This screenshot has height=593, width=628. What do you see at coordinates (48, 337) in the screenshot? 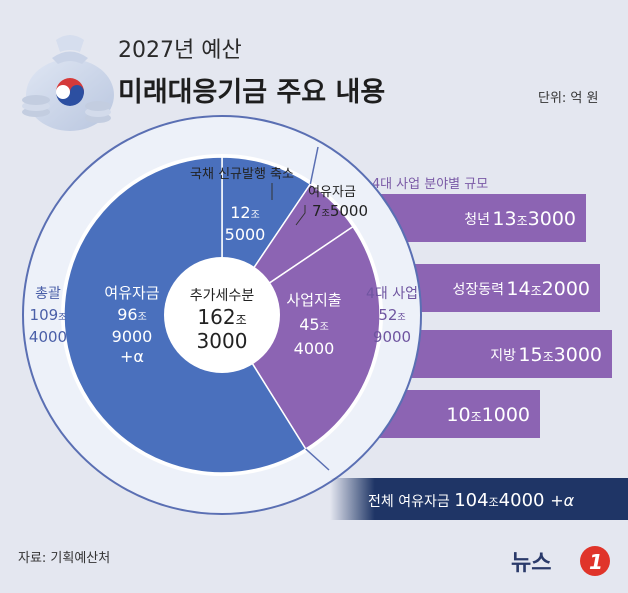
I see `outer-value-bottom: 4000` at bounding box center [48, 337].